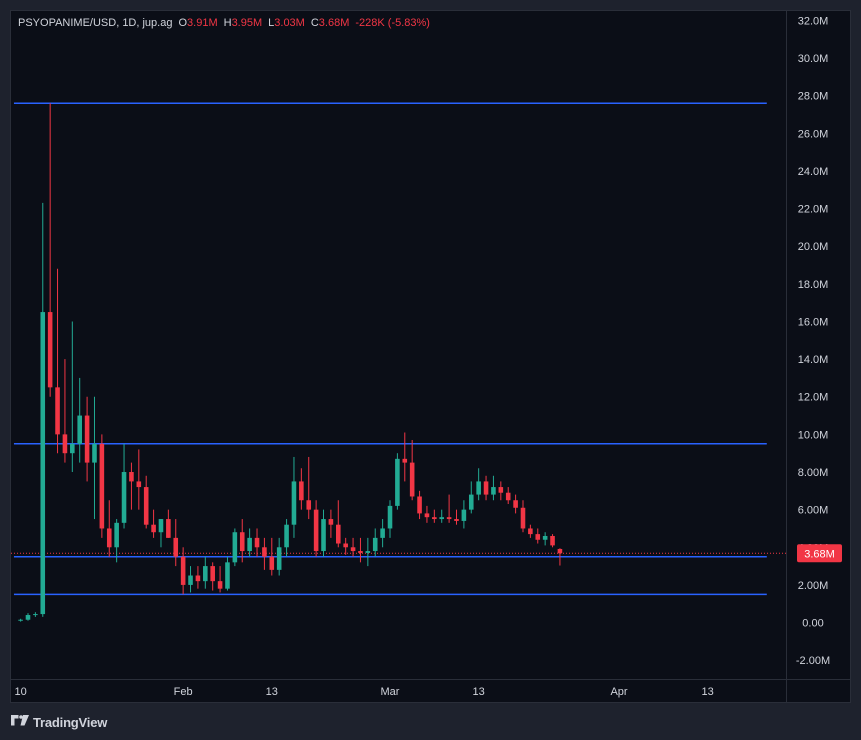 This screenshot has width=861, height=740. Describe the element at coordinates (20, 692) in the screenshot. I see `time-tick-label: 10` at that location.